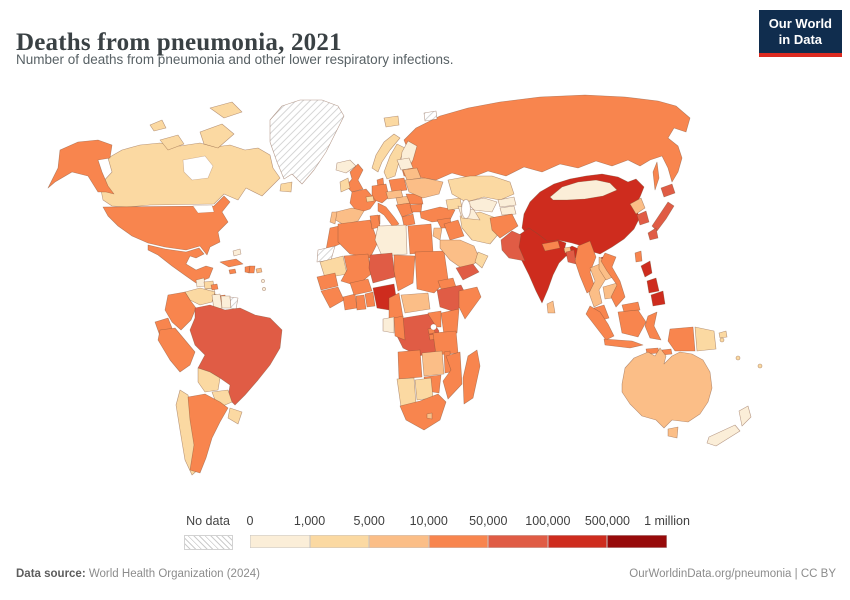  I want to click on country-north-korea, so click(637, 206).